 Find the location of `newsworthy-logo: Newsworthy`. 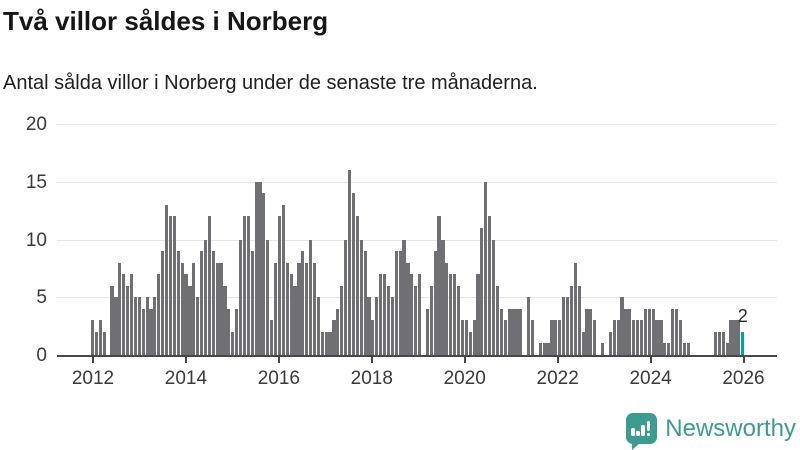

newsworthy-logo: Newsworthy is located at coordinates (711, 431).